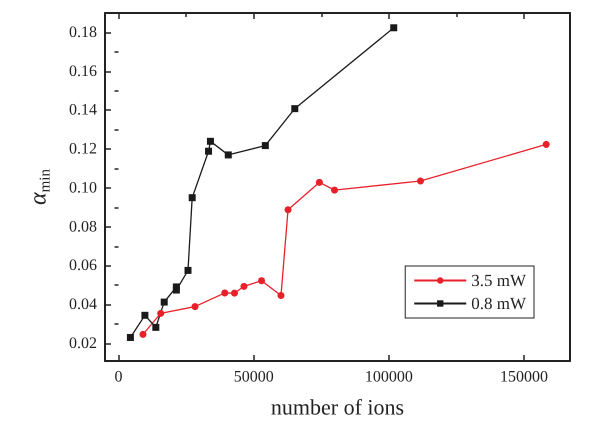 This screenshot has width=590, height=431. I want to click on x-tick-label: 100000, so click(388, 377).